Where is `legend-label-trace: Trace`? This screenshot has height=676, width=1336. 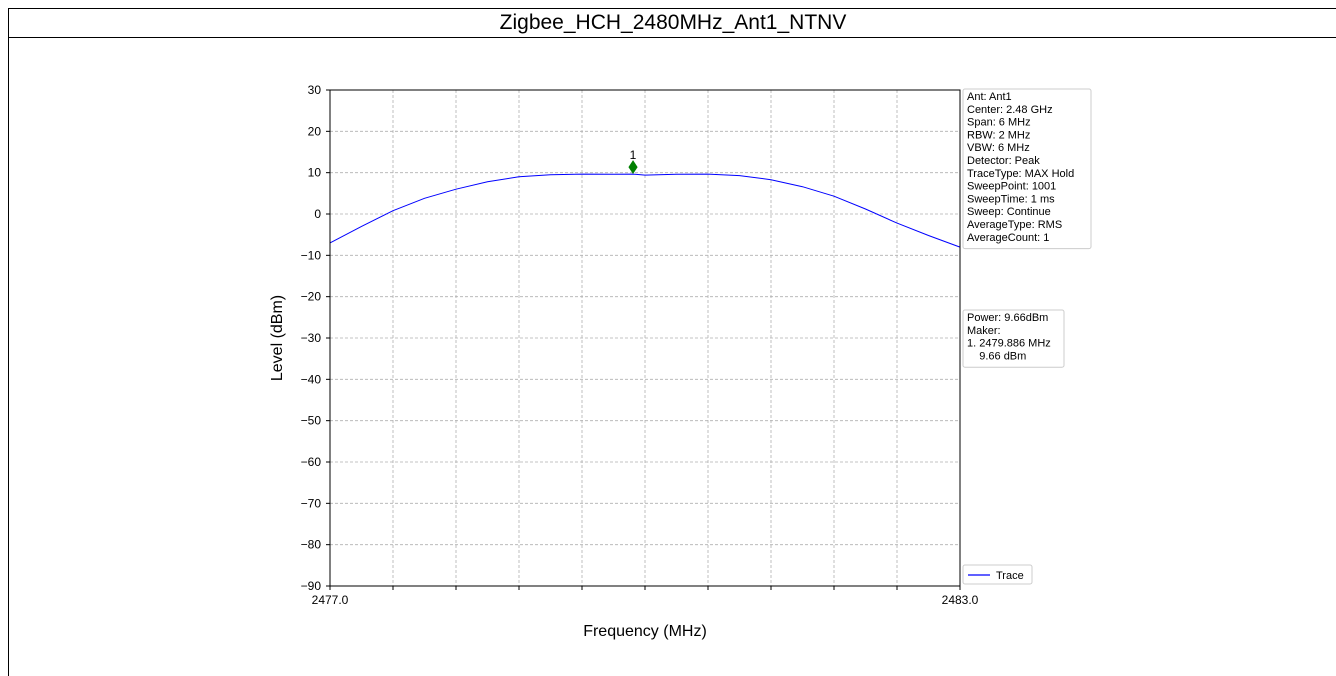
legend-label-trace: Trace is located at coordinates (1010, 576).